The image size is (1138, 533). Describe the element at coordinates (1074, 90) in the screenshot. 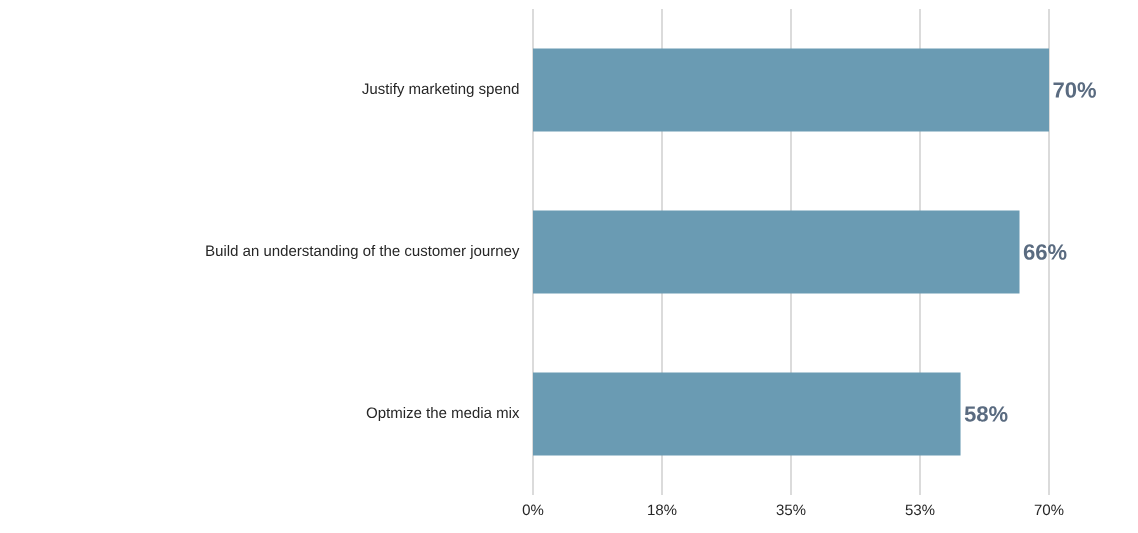

I see `data-label: 70%` at that location.